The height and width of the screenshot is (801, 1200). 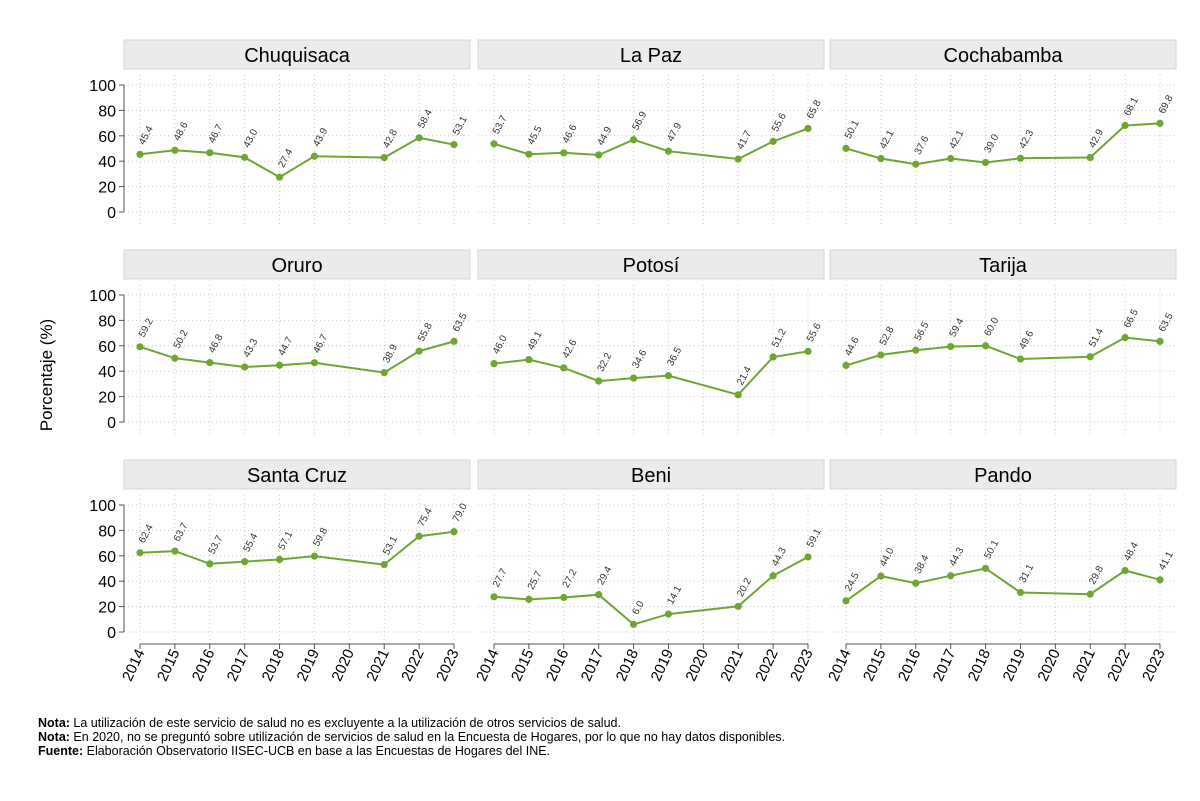 I want to click on data-label: 52.8, so click(x=887, y=336).